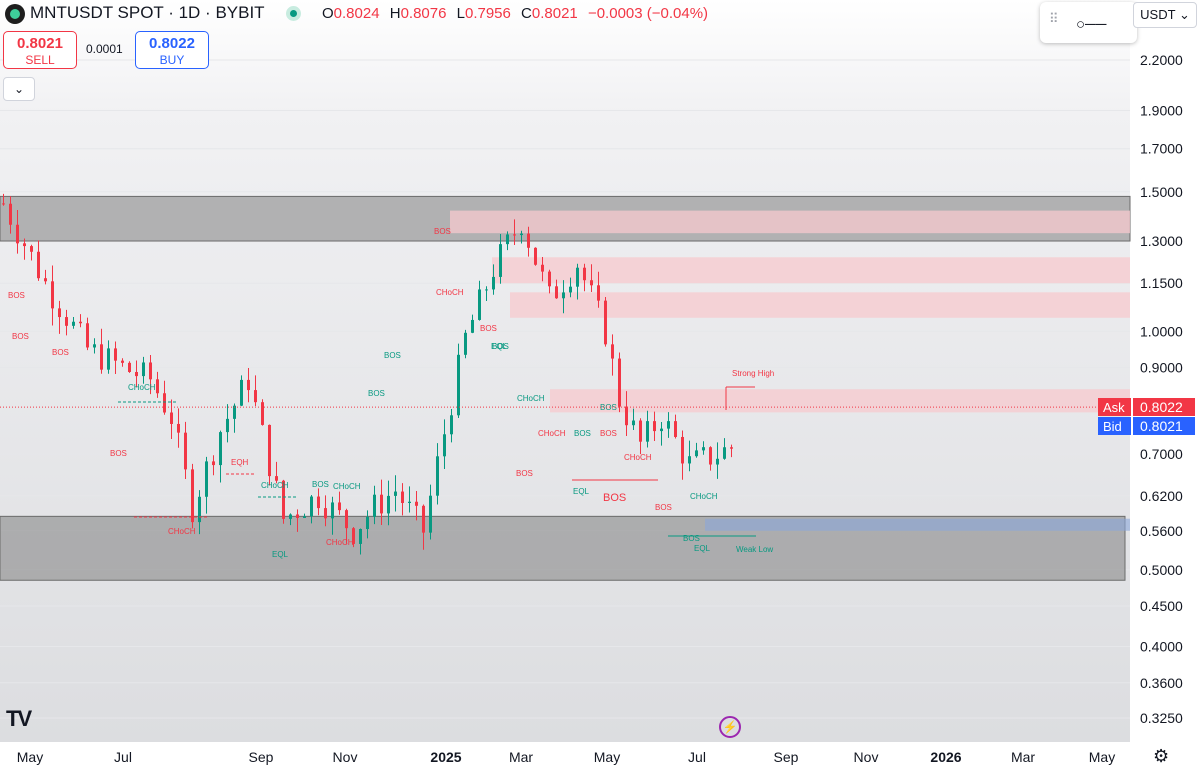 The width and height of the screenshot is (1199, 773). I want to click on lightning-icon: ⚡, so click(730, 727).